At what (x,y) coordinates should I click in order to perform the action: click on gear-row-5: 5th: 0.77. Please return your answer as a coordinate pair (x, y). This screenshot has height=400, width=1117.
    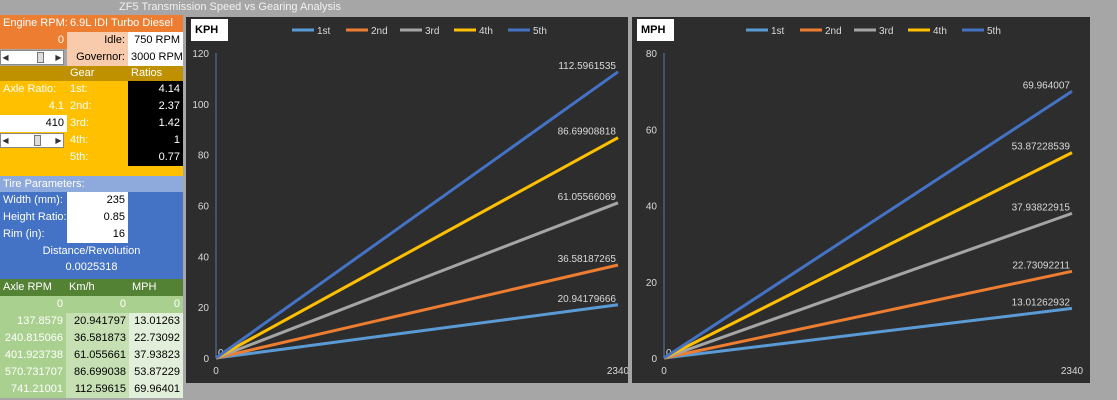
    Looking at the image, I should click on (91, 157).